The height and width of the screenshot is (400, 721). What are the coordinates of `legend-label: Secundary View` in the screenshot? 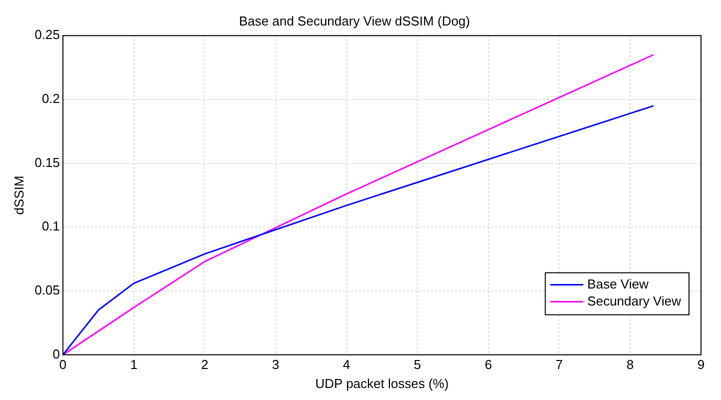 It's located at (634, 300).